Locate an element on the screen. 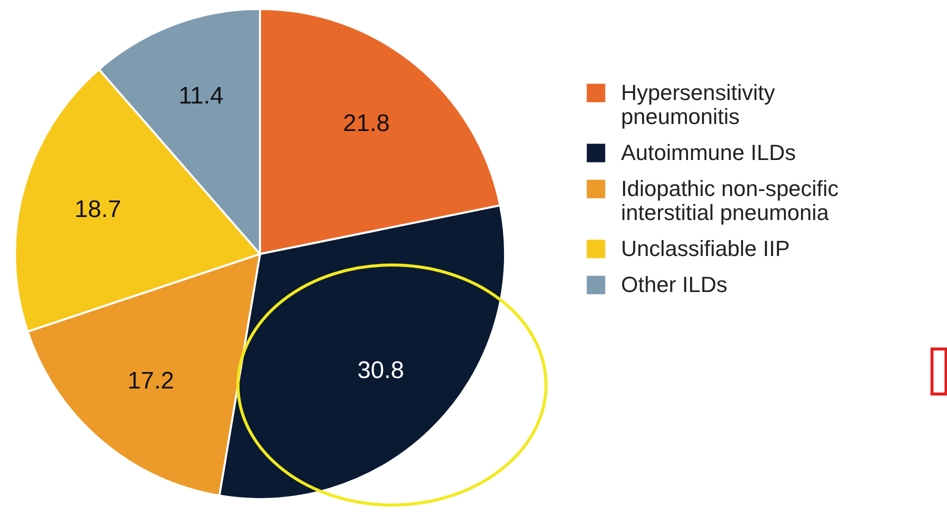  data-label: 11.4 is located at coordinates (201, 96).